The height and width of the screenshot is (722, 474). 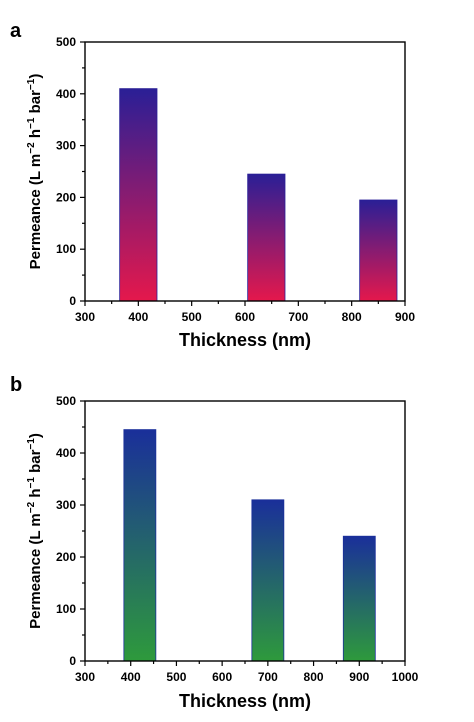 I want to click on x-tick-label: 1000, so click(x=405, y=677).